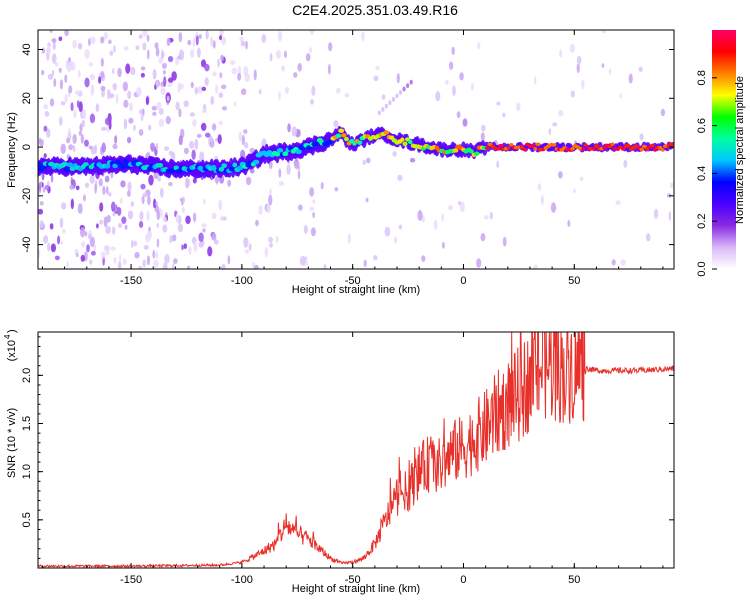 This screenshot has width=750, height=600. Describe the element at coordinates (386, 106) in the screenshot. I see `heatmap-streak-point` at that location.